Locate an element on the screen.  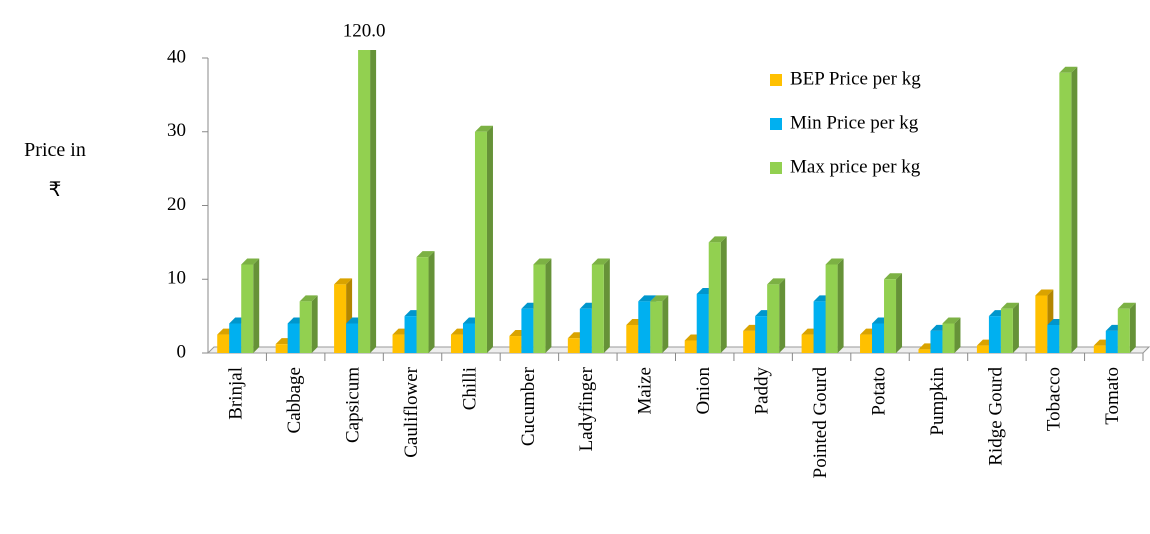
y-tick-label: 0 is located at coordinates (182, 351).